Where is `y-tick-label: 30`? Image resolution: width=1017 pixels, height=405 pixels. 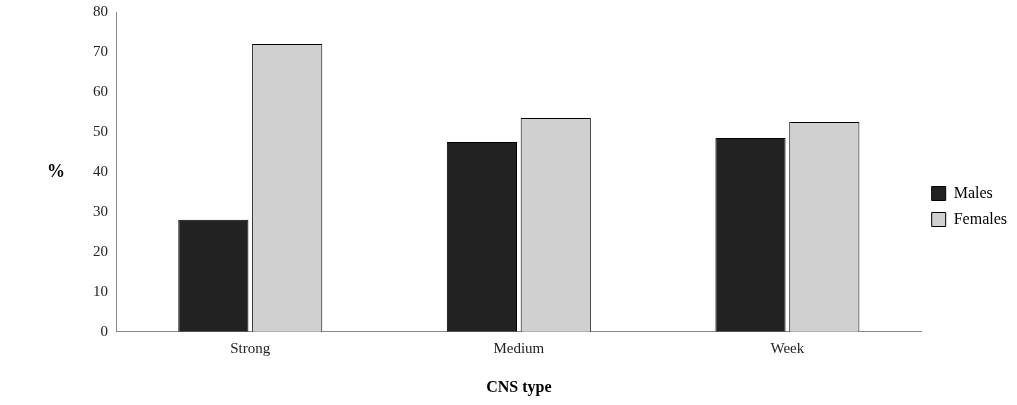
y-tick-label: 30 is located at coordinates (100, 210).